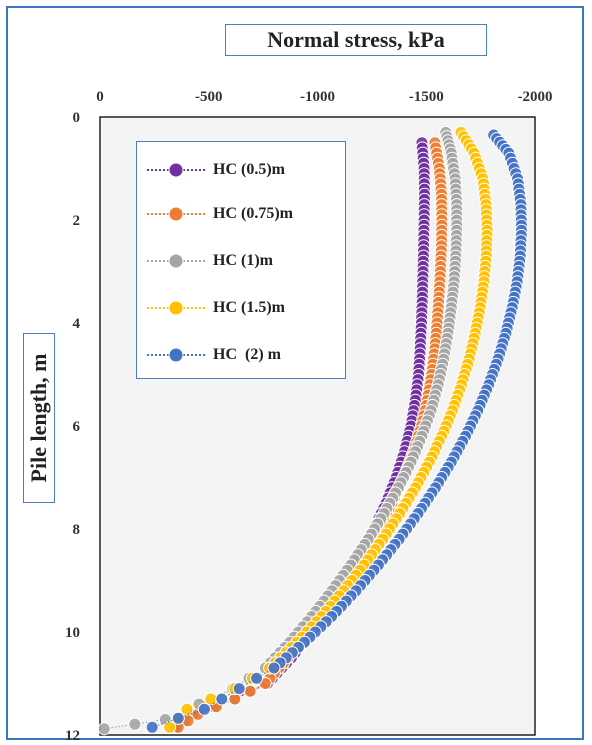  I want to click on legend-label: HC (2) m, so click(247, 354).